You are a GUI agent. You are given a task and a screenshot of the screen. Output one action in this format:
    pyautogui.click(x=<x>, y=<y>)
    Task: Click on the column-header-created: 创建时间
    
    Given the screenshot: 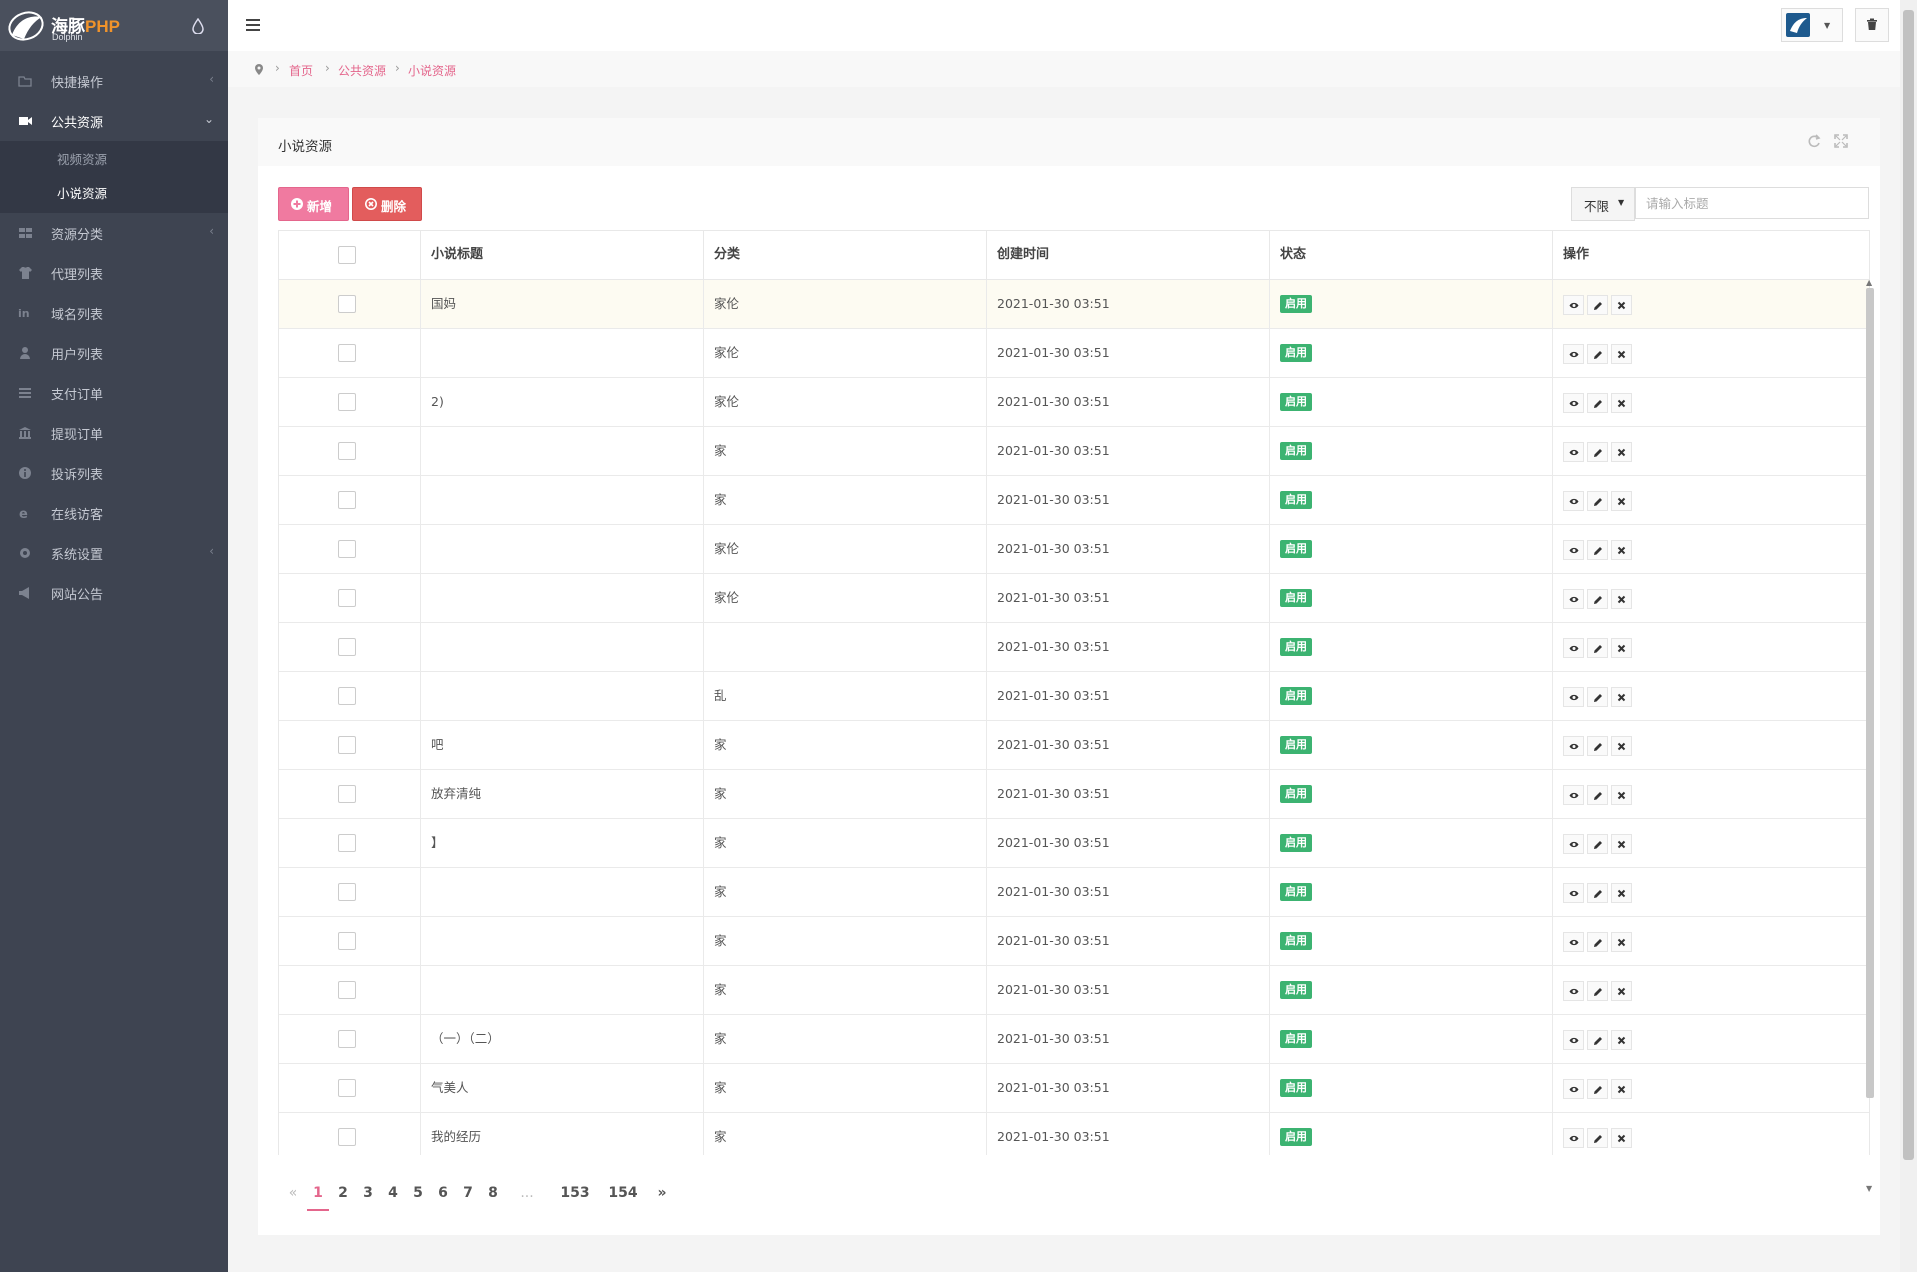 What is the action you would take?
    pyautogui.click(x=1128, y=255)
    